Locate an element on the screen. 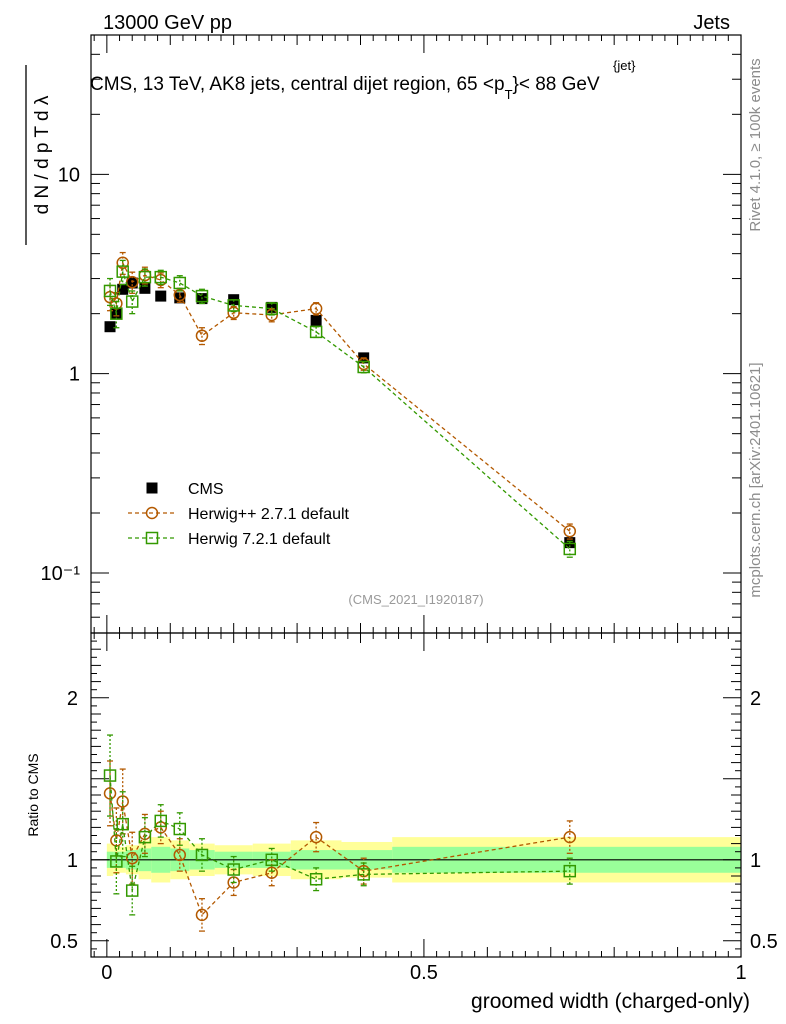  y-tick-label-ratio-left-1: 1 is located at coordinates (72, 861).